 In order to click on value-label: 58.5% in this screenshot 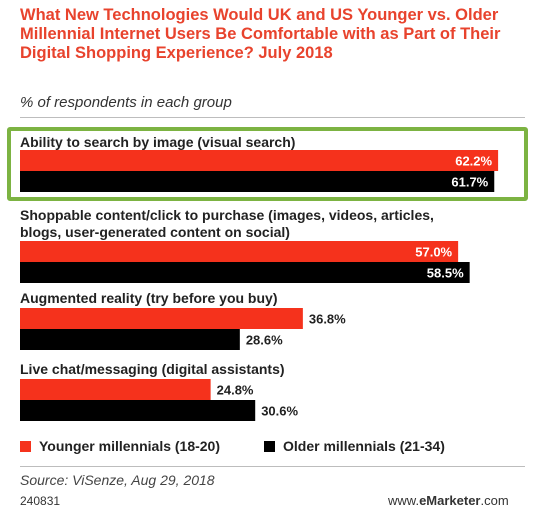, I will do `click(445, 273)`.